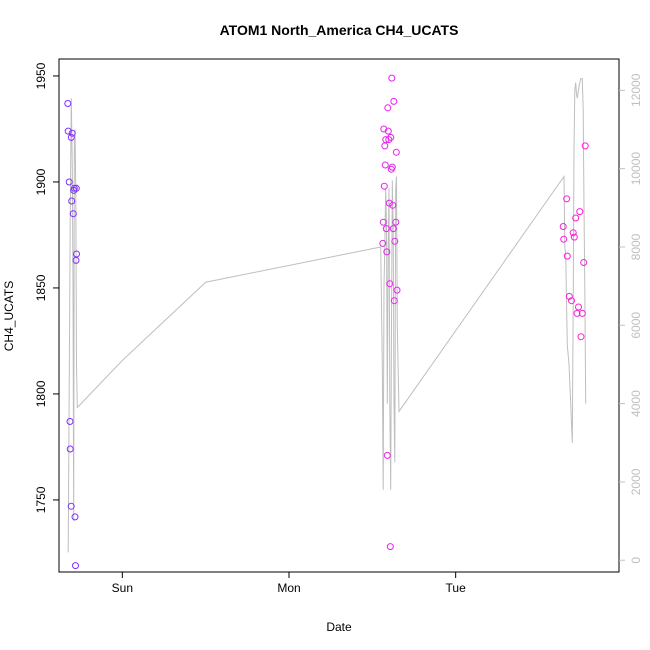  What do you see at coordinates (636, 169) in the screenshot?
I see `y2-tick-label-6: 10000` at bounding box center [636, 169].